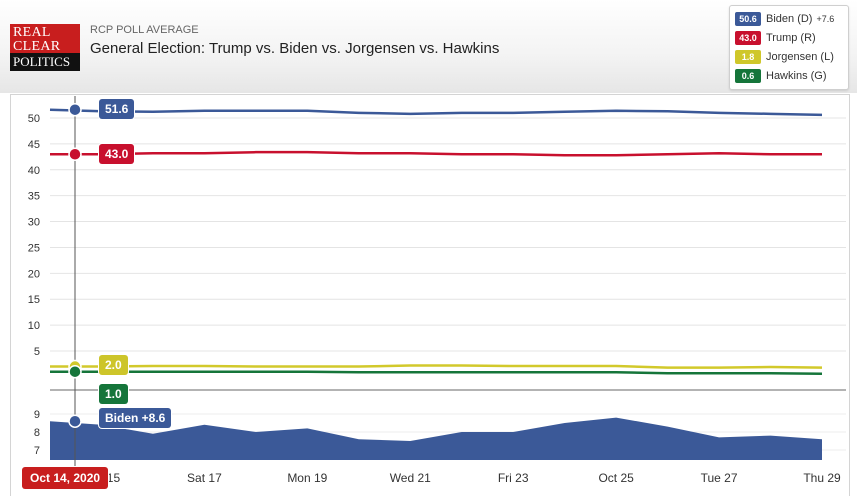 This screenshot has width=857, height=496. Describe the element at coordinates (37, 433) in the screenshot. I see `spread-y-tick-label: 8` at that location.